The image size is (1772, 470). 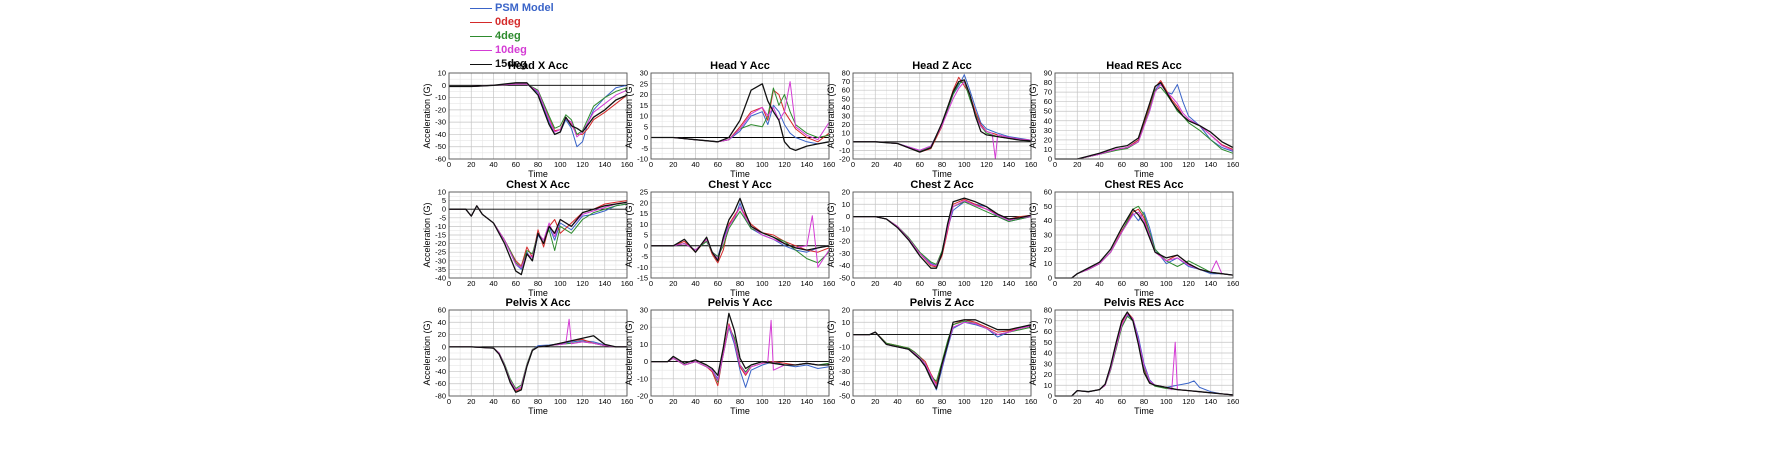 What do you see at coordinates (440, 252) in the screenshot?
I see `y-tick-label: -25` at bounding box center [440, 252].